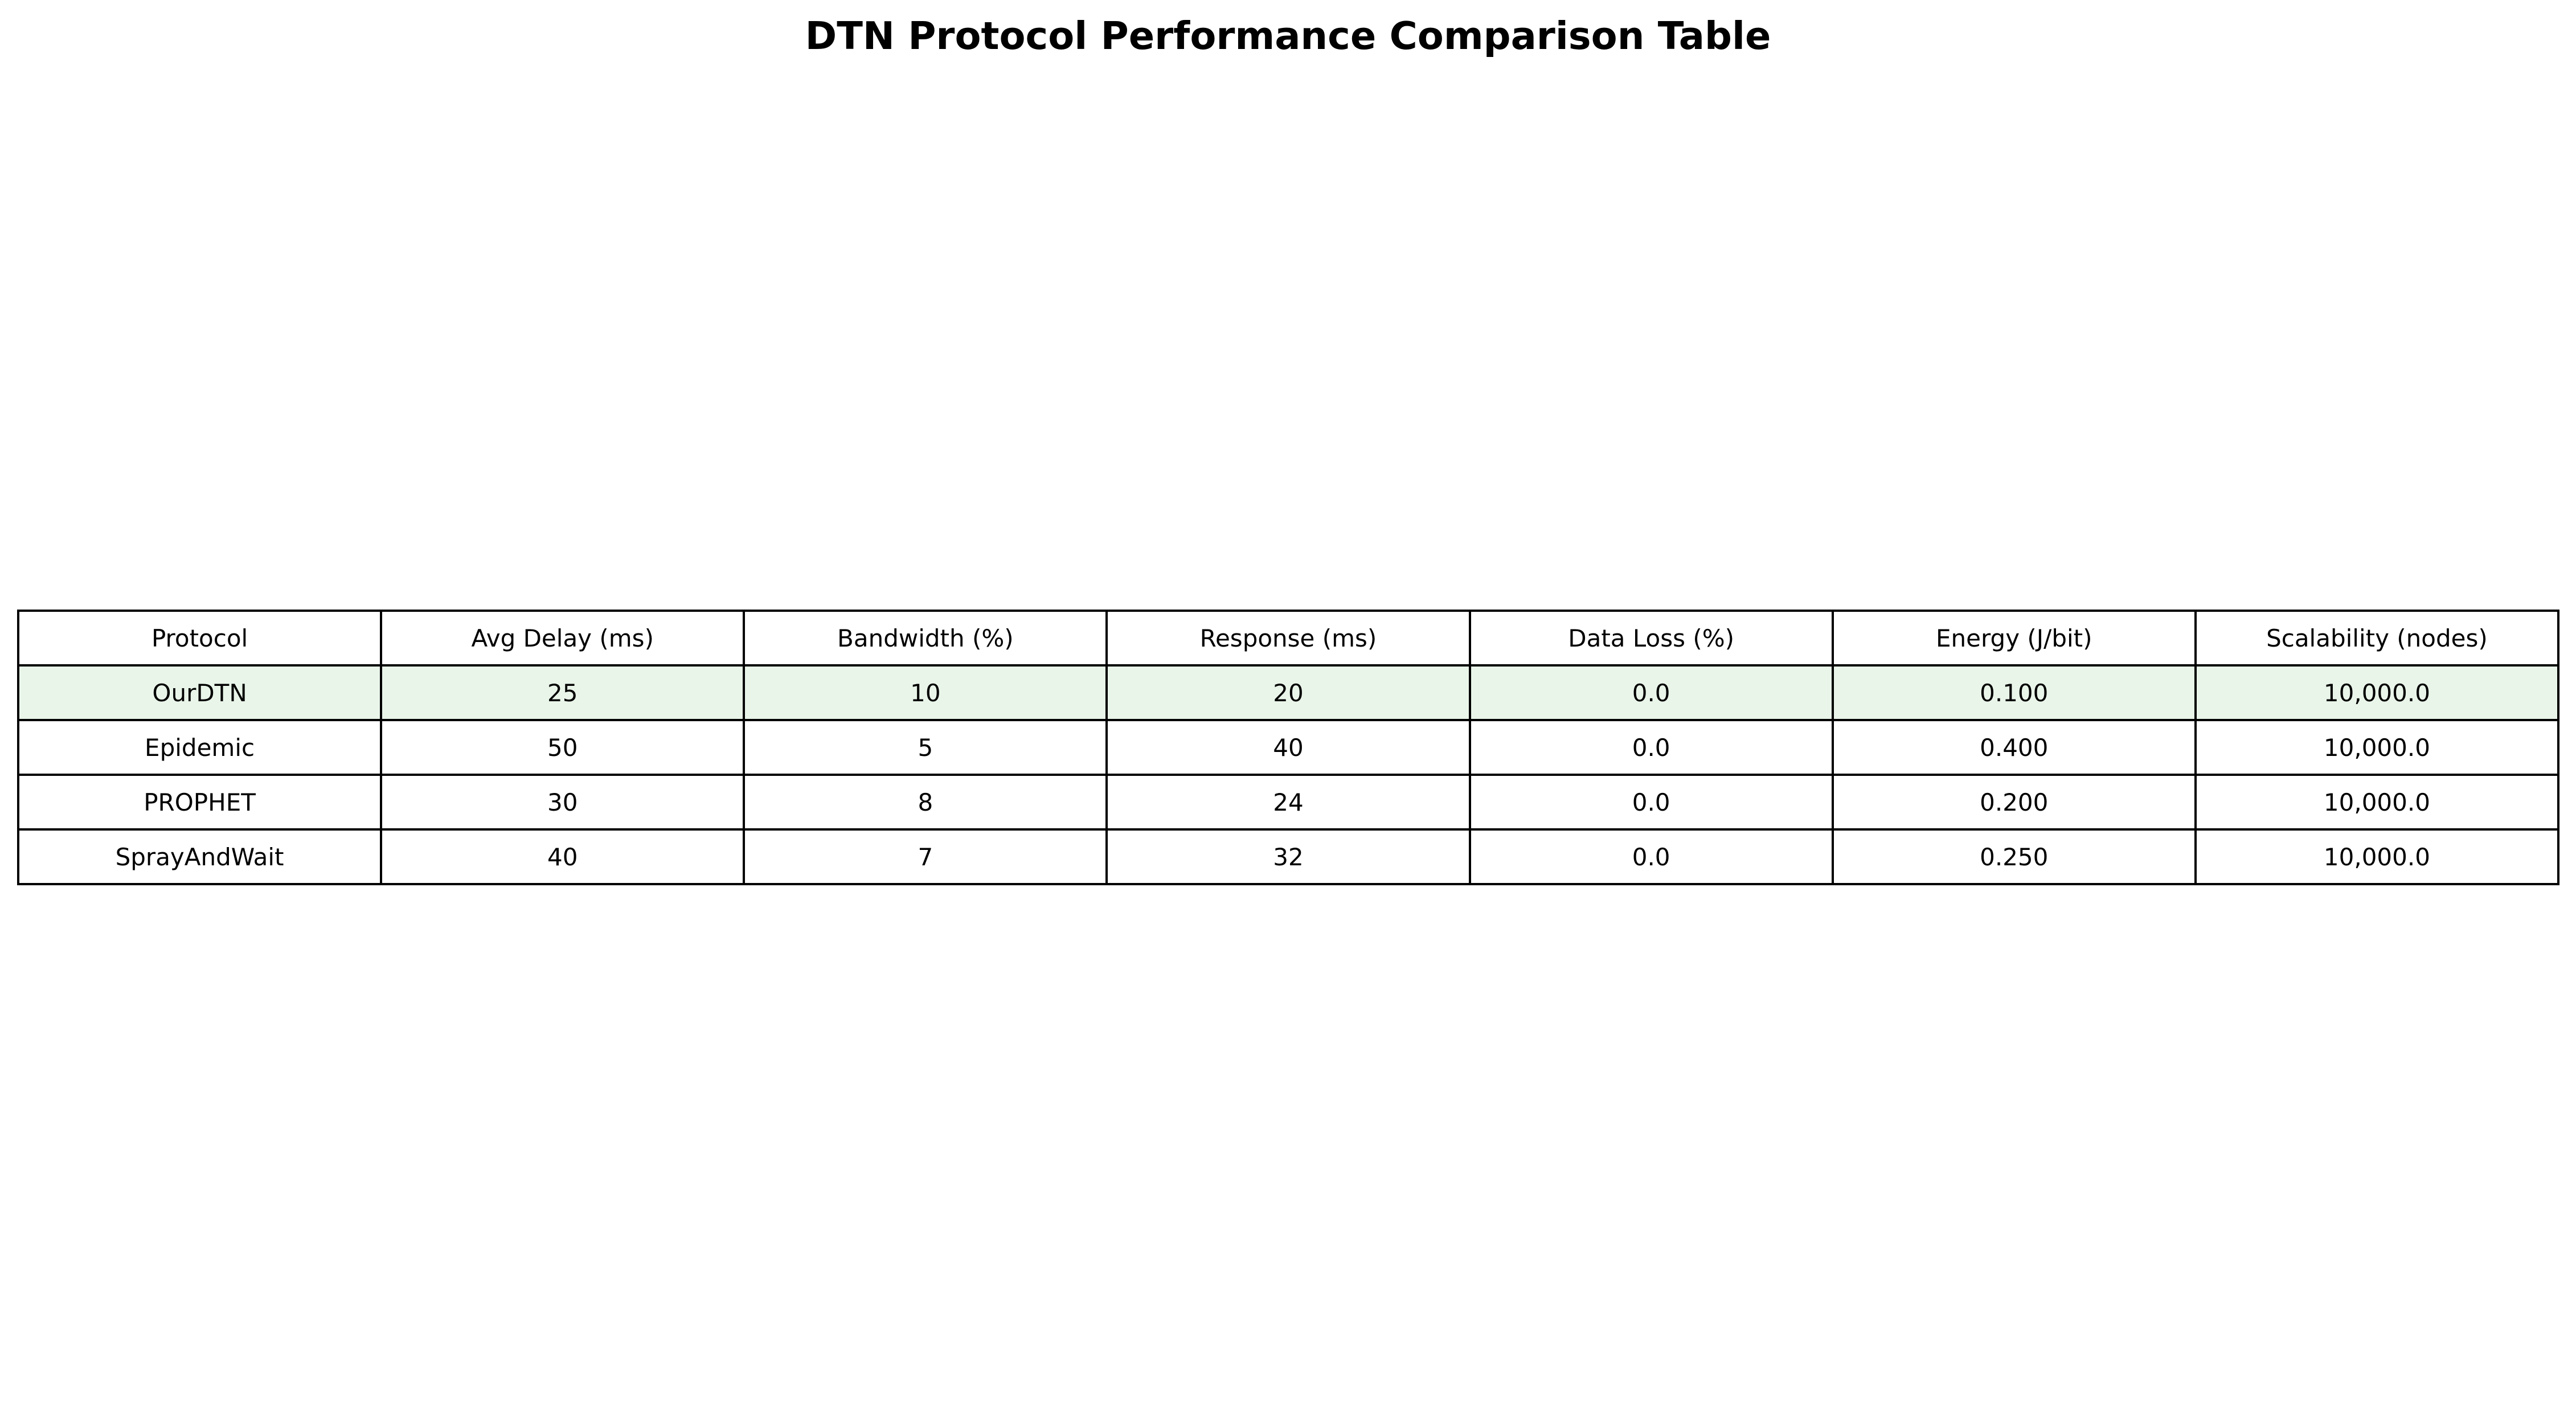  Describe the element at coordinates (925, 692) in the screenshot. I see `table-cell: 10` at that location.